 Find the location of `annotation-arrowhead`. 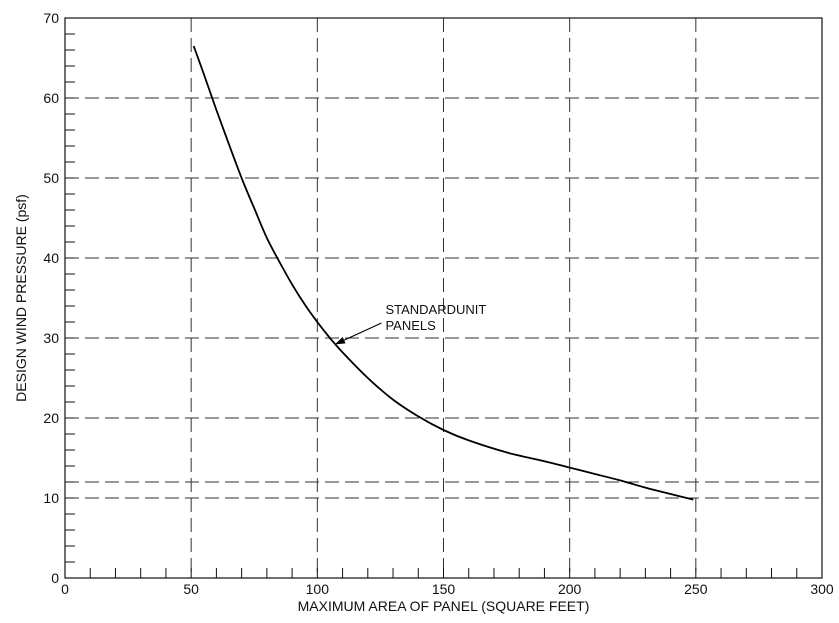

annotation-arrowhead is located at coordinates (340, 341).